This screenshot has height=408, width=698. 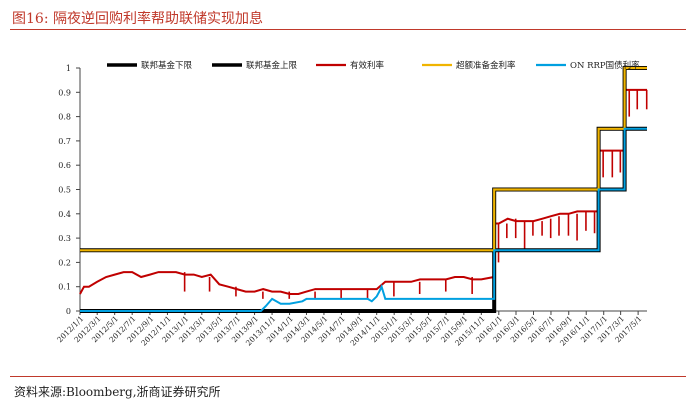 What do you see at coordinates (64, 238) in the screenshot?
I see `y-tick-label: 0.3` at bounding box center [64, 238].